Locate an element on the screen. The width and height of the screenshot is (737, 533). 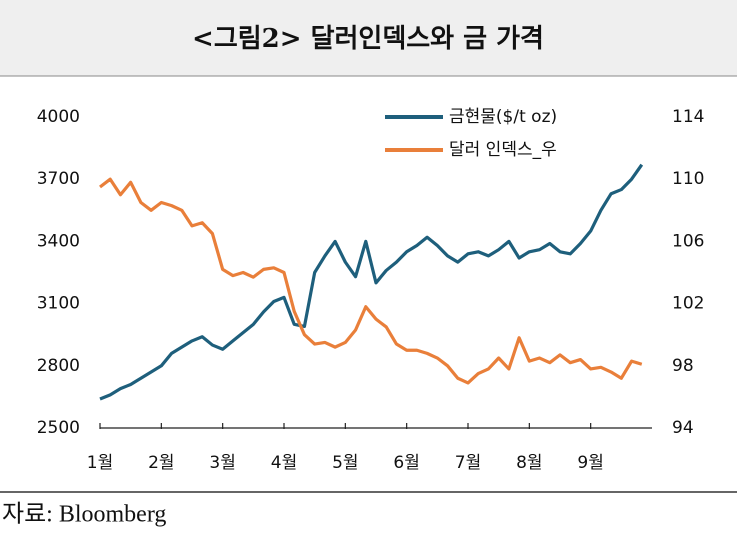
x-tick-label: 6월 is located at coordinates (406, 463).